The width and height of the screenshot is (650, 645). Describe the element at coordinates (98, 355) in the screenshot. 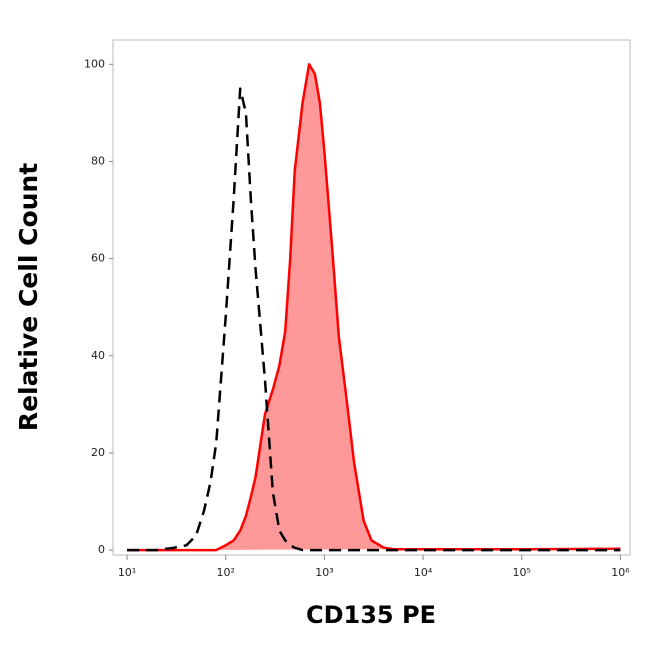

I see `y-tick-label: 40` at that location.